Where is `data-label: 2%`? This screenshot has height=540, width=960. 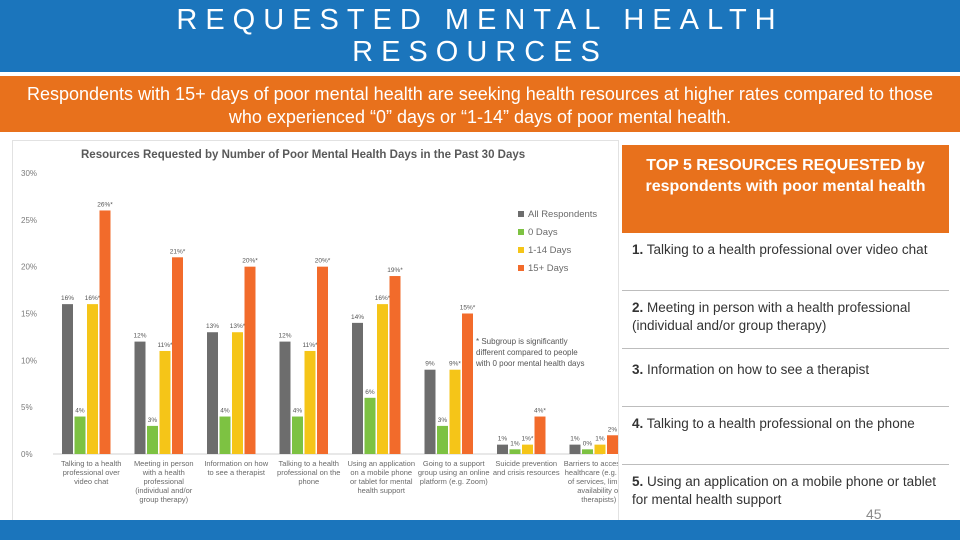 data-label: 2% is located at coordinates (613, 429).